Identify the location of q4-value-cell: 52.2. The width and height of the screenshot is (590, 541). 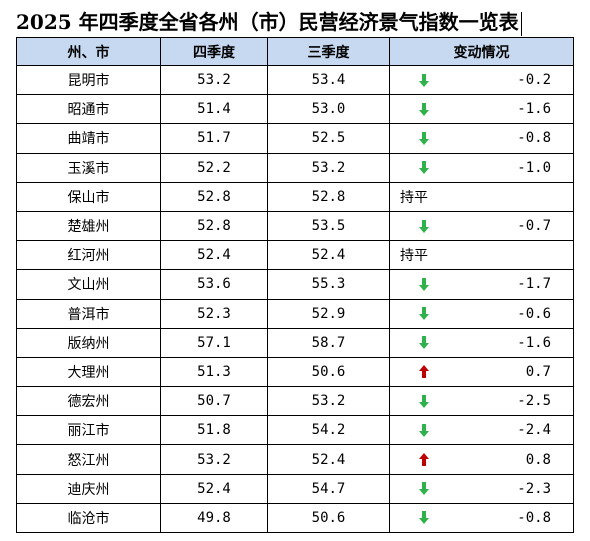
(214, 167).